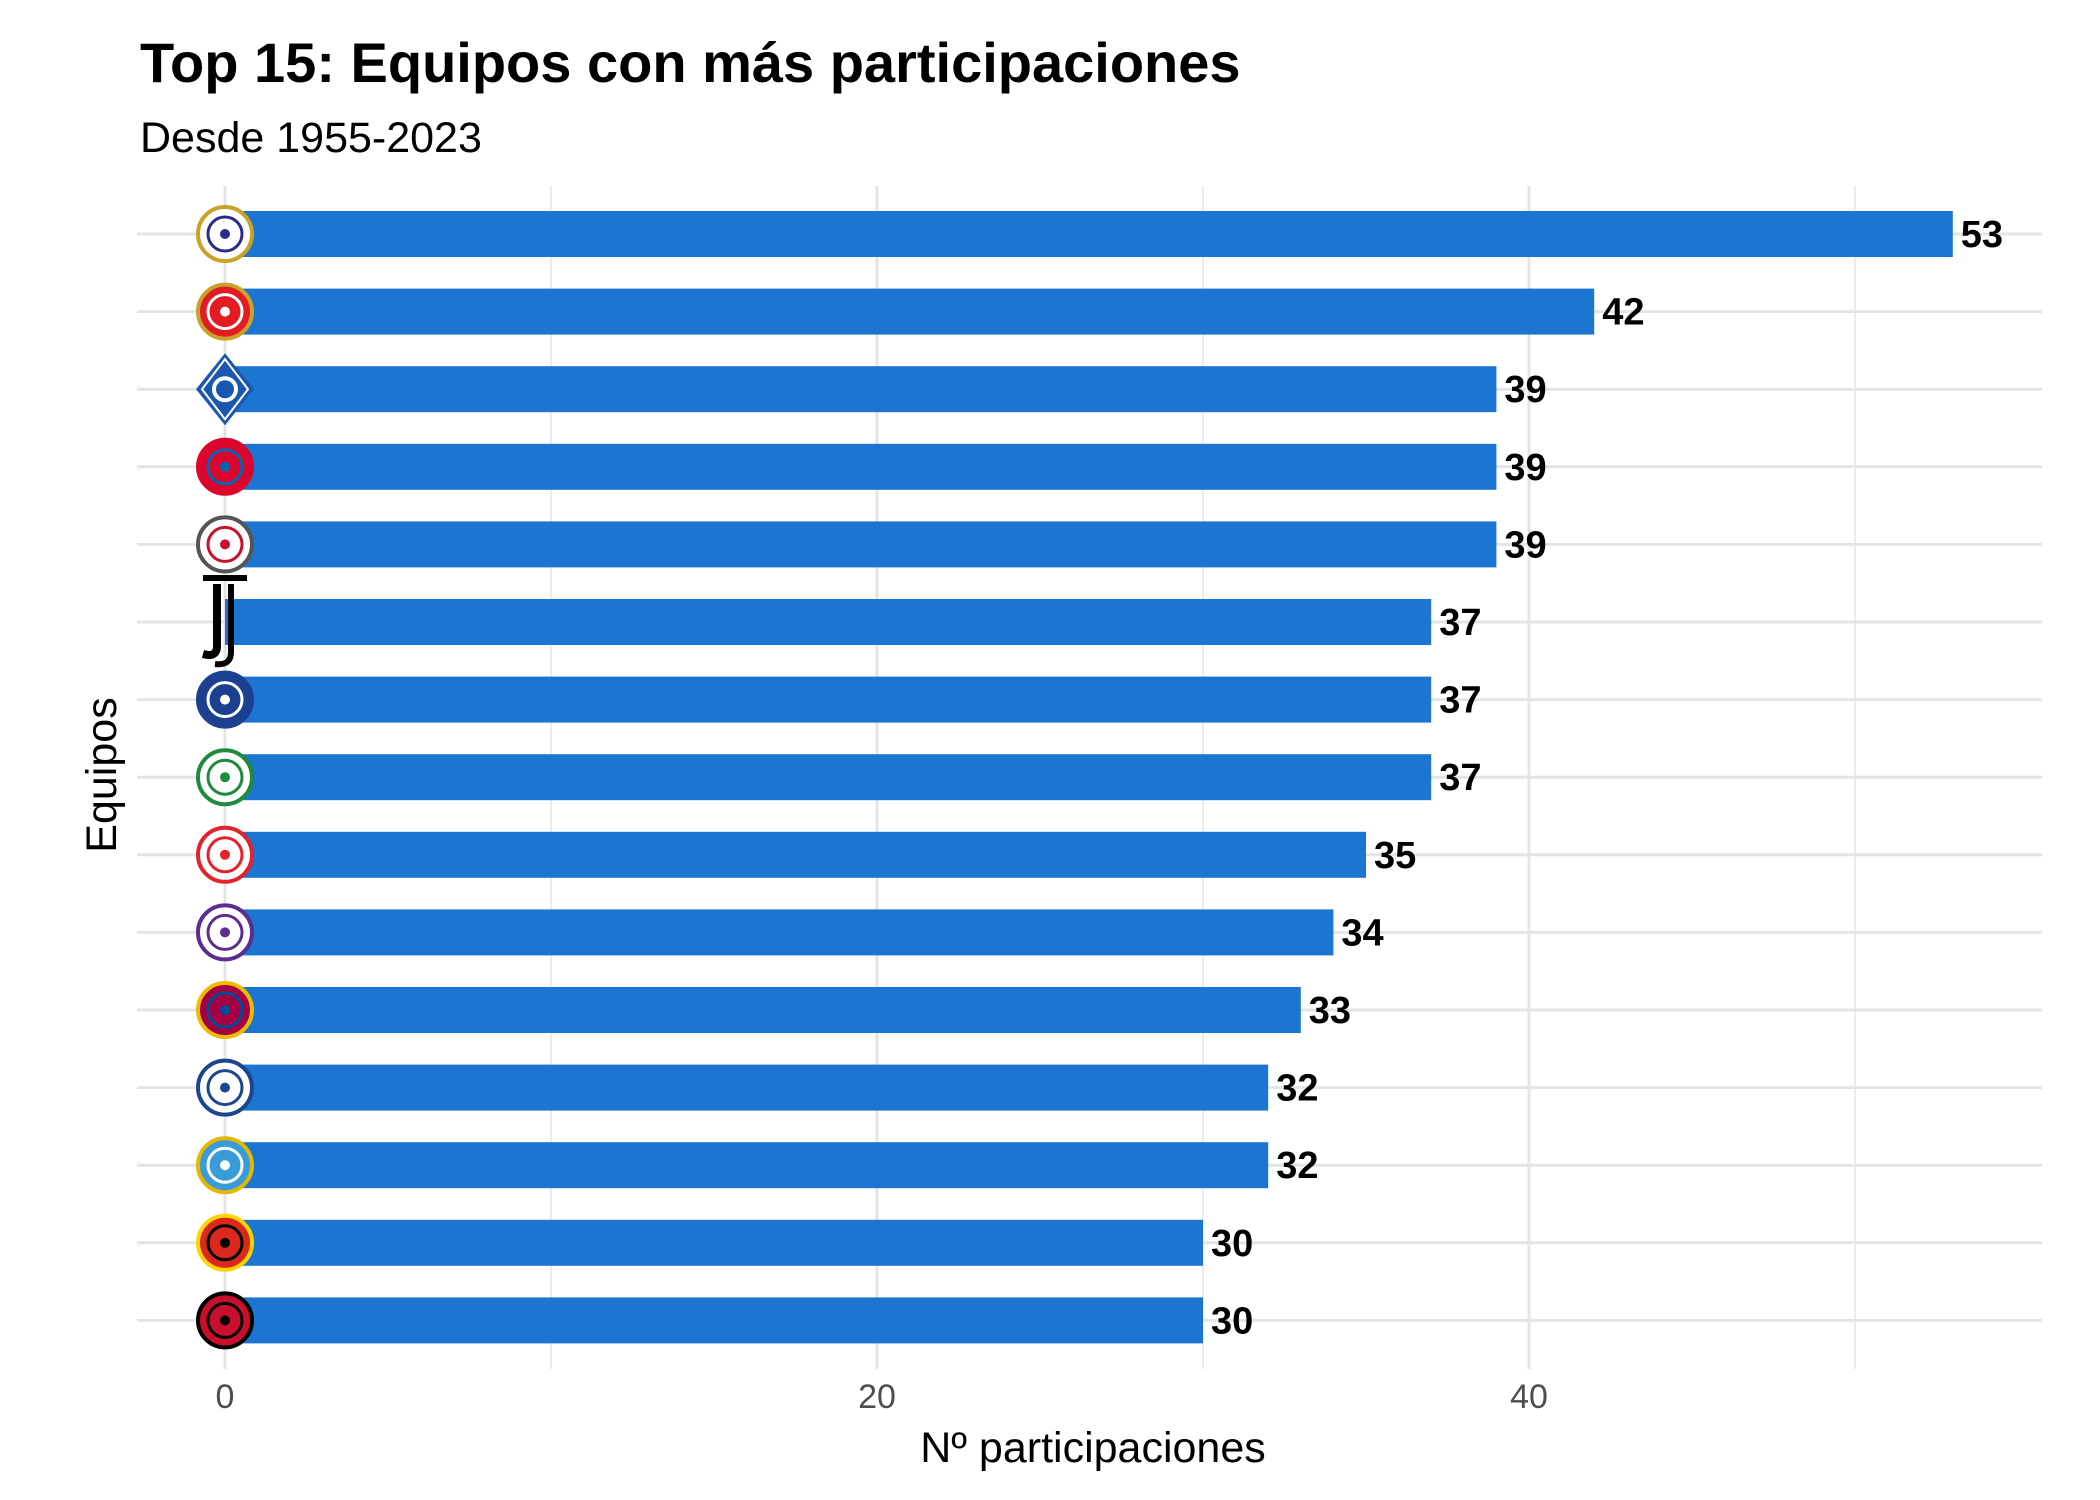 This screenshot has width=2100, height=1500. I want to click on ajax-crest-icon, so click(225, 544).